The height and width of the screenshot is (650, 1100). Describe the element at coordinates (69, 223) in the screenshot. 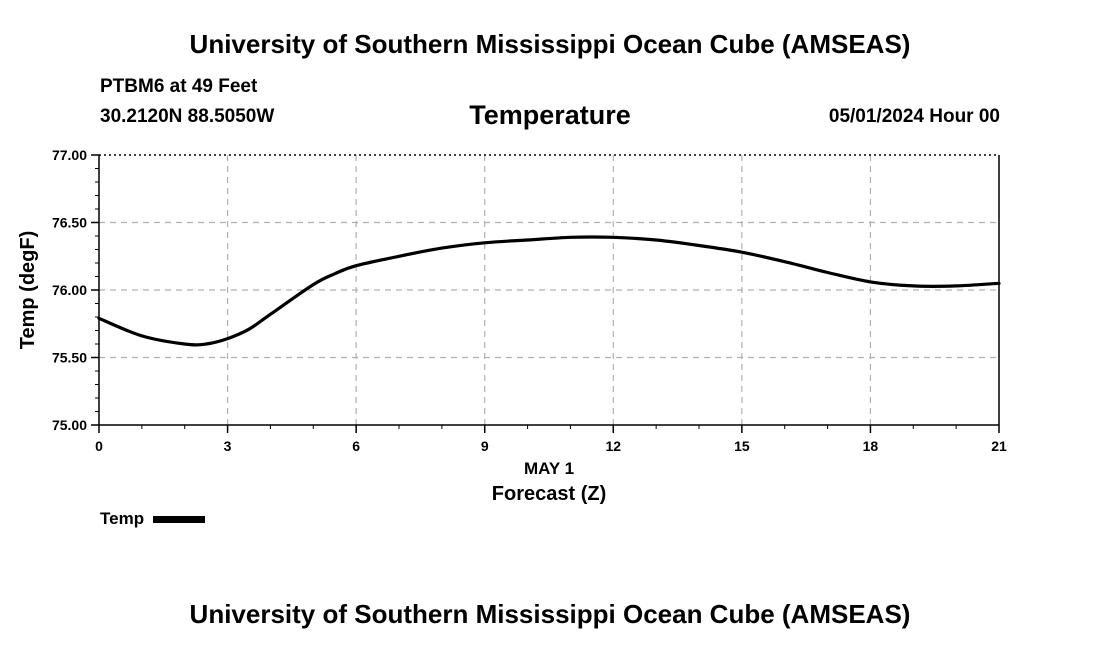

I see `y-tick-label: 76.50` at that location.